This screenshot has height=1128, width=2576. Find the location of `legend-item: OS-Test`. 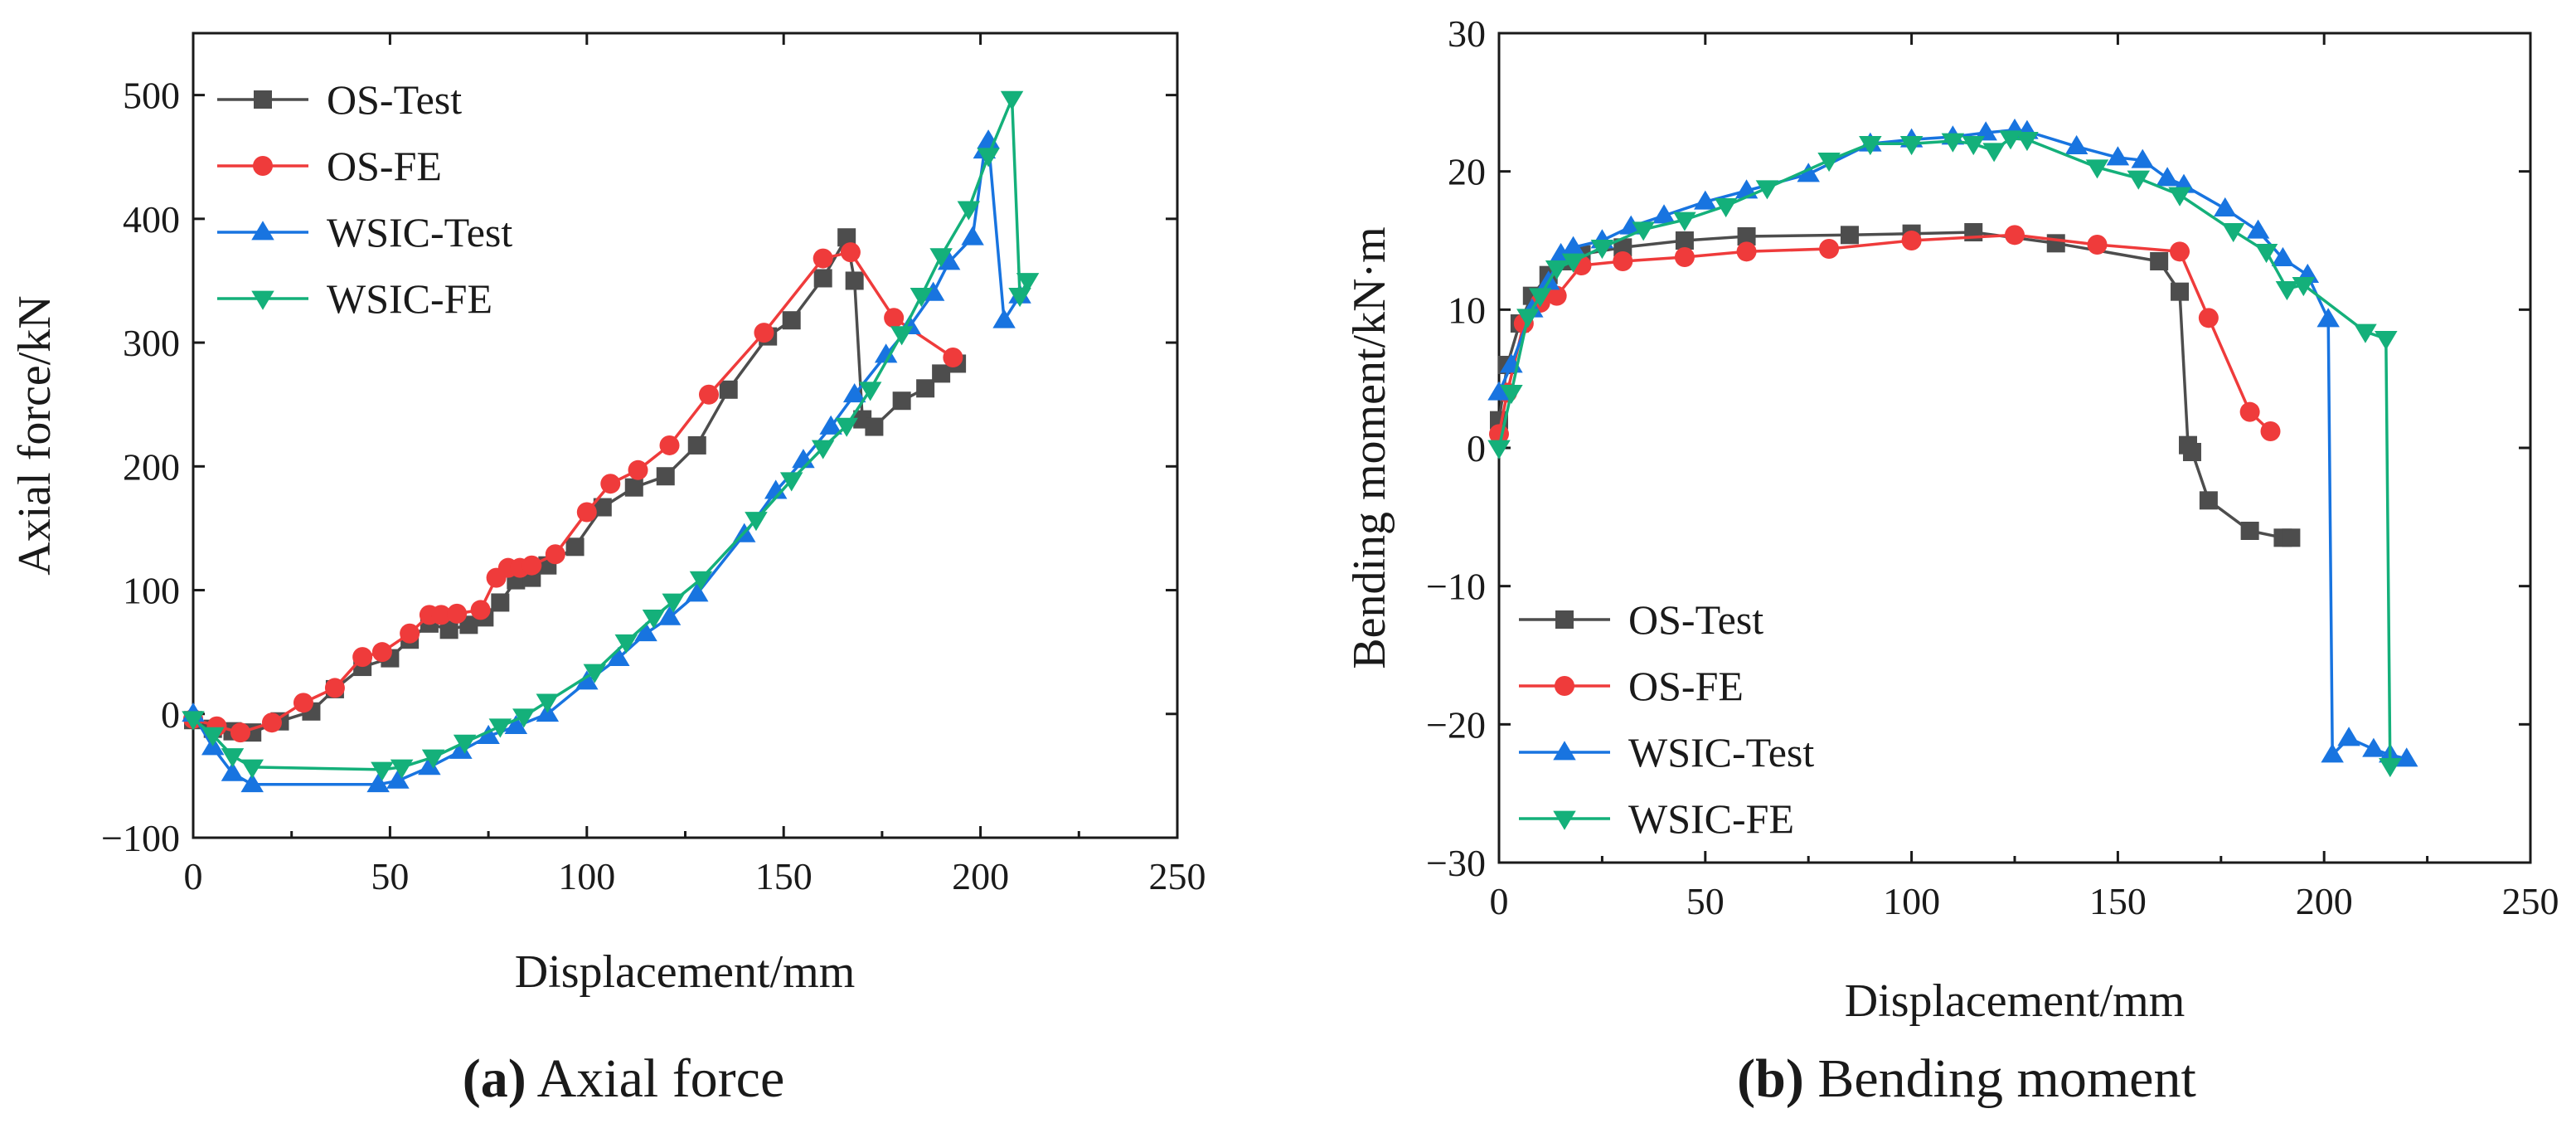

legend-item: OS-Test is located at coordinates (1641, 619).